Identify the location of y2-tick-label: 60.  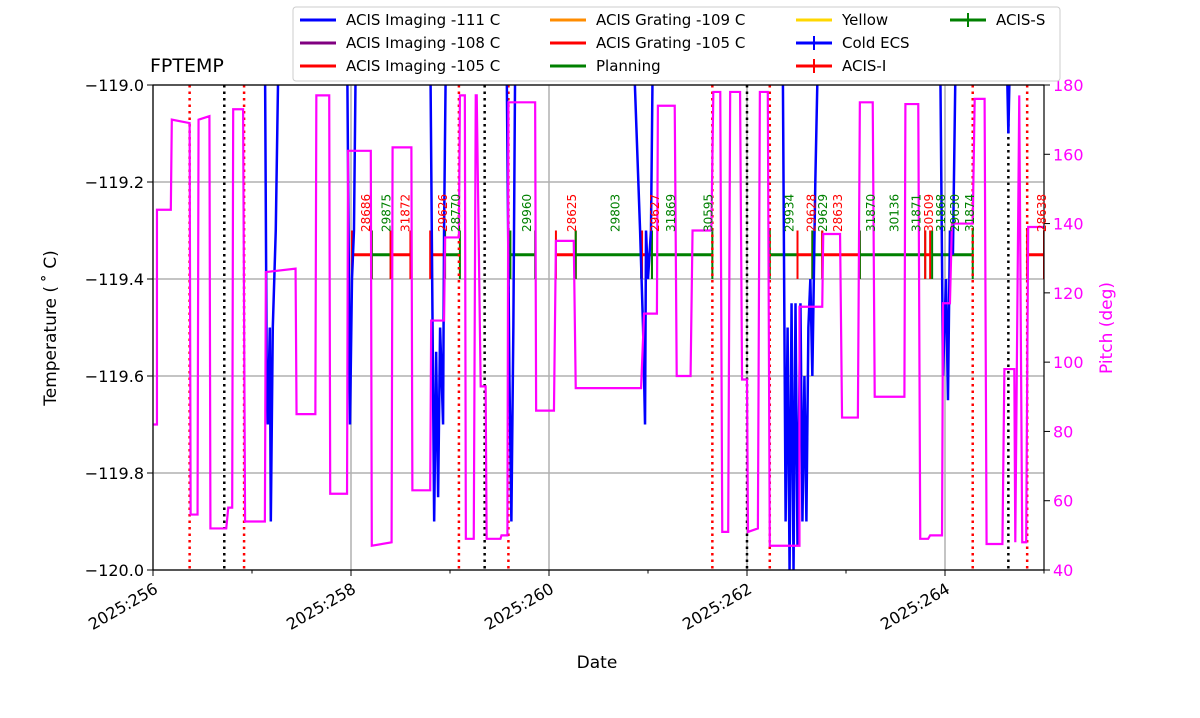
(1063, 501).